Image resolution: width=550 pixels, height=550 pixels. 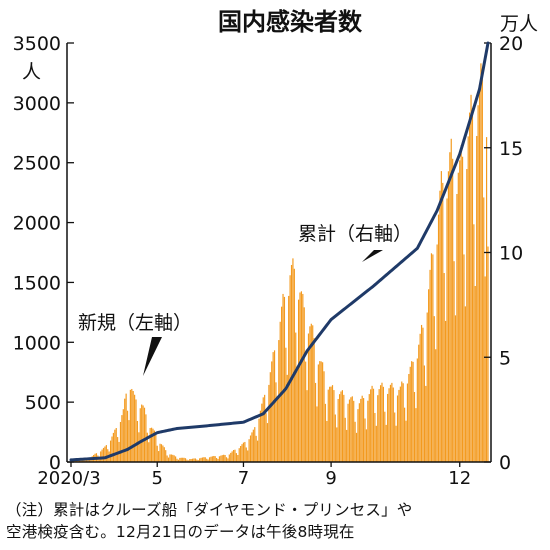 What do you see at coordinates (372, 256) in the screenshot?
I see `cumulative-pointer` at bounding box center [372, 256].